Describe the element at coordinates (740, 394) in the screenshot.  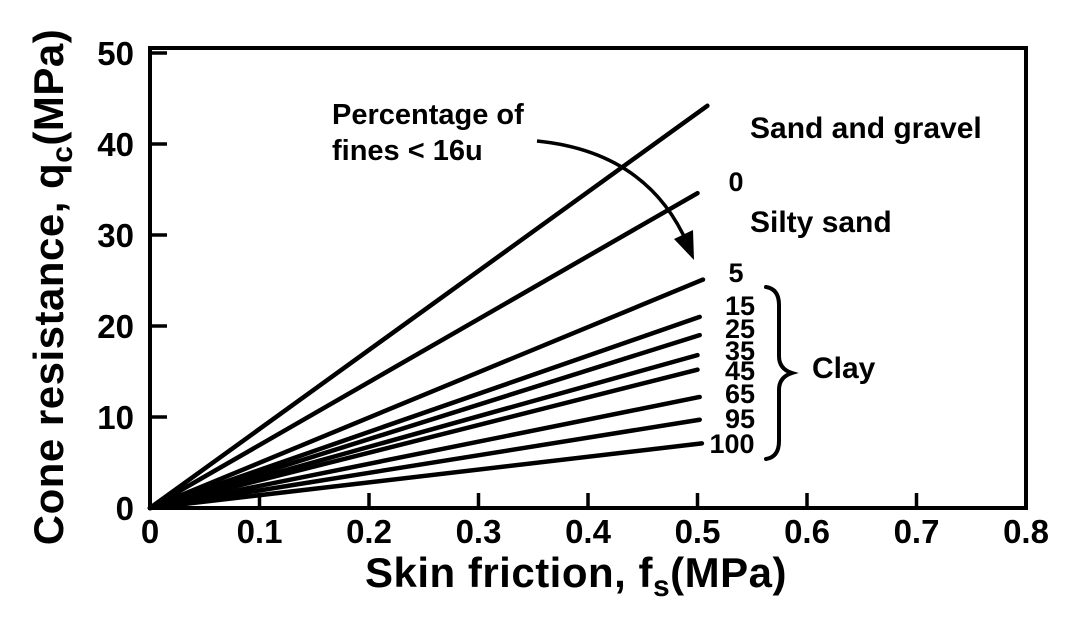
I see `fines-label-65: 65` at that location.